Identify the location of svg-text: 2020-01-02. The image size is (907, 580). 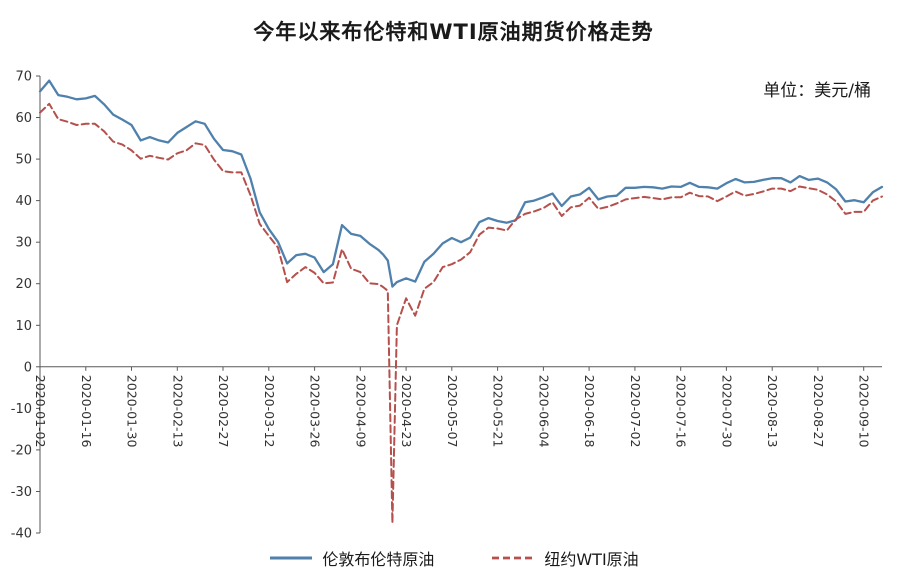
(40, 411).